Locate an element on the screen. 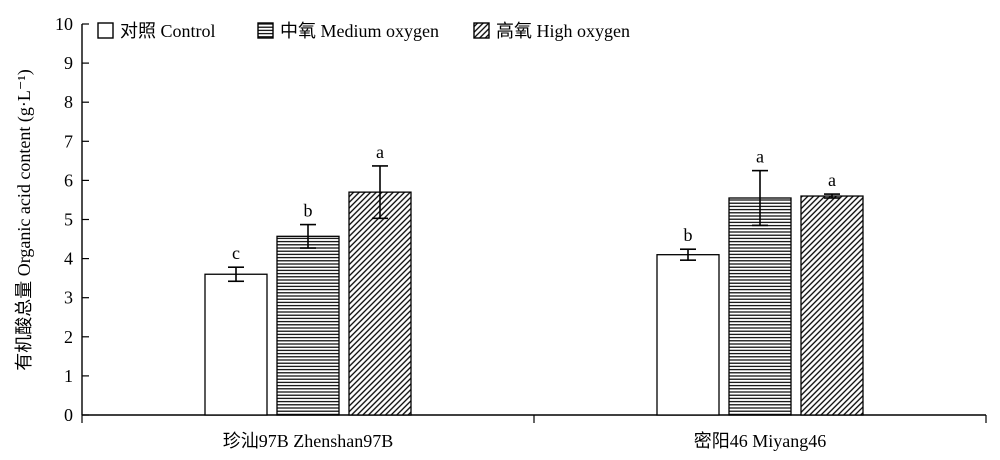 Image resolution: width=1000 pixels, height=460 pixels. significance-letter: c is located at coordinates (236, 253).